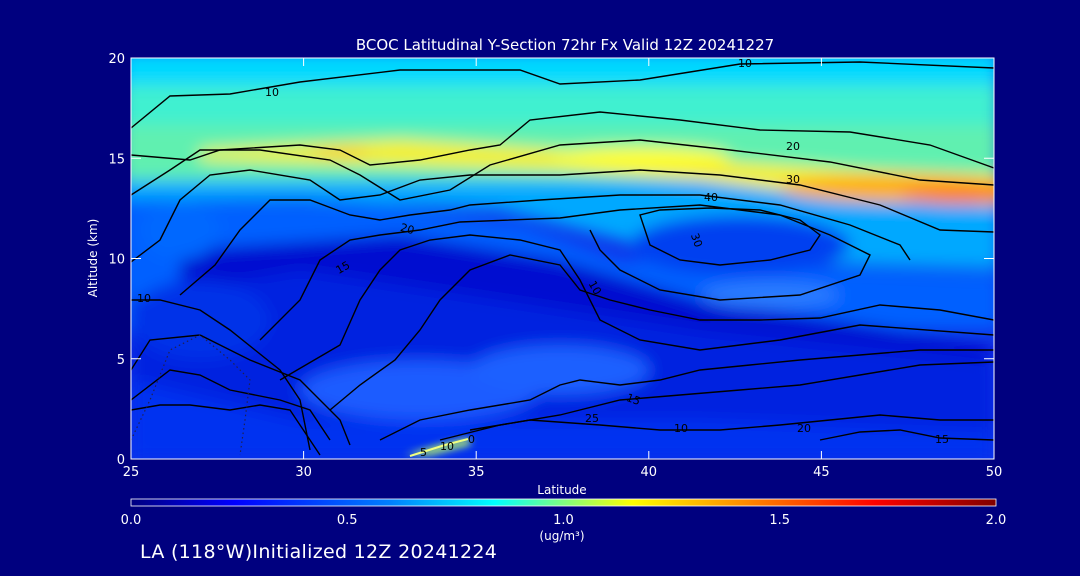 The width and height of the screenshot is (1080, 576). What do you see at coordinates (131, 520) in the screenshot?
I see `colorbar-tick-label: 0.0` at bounding box center [131, 520].